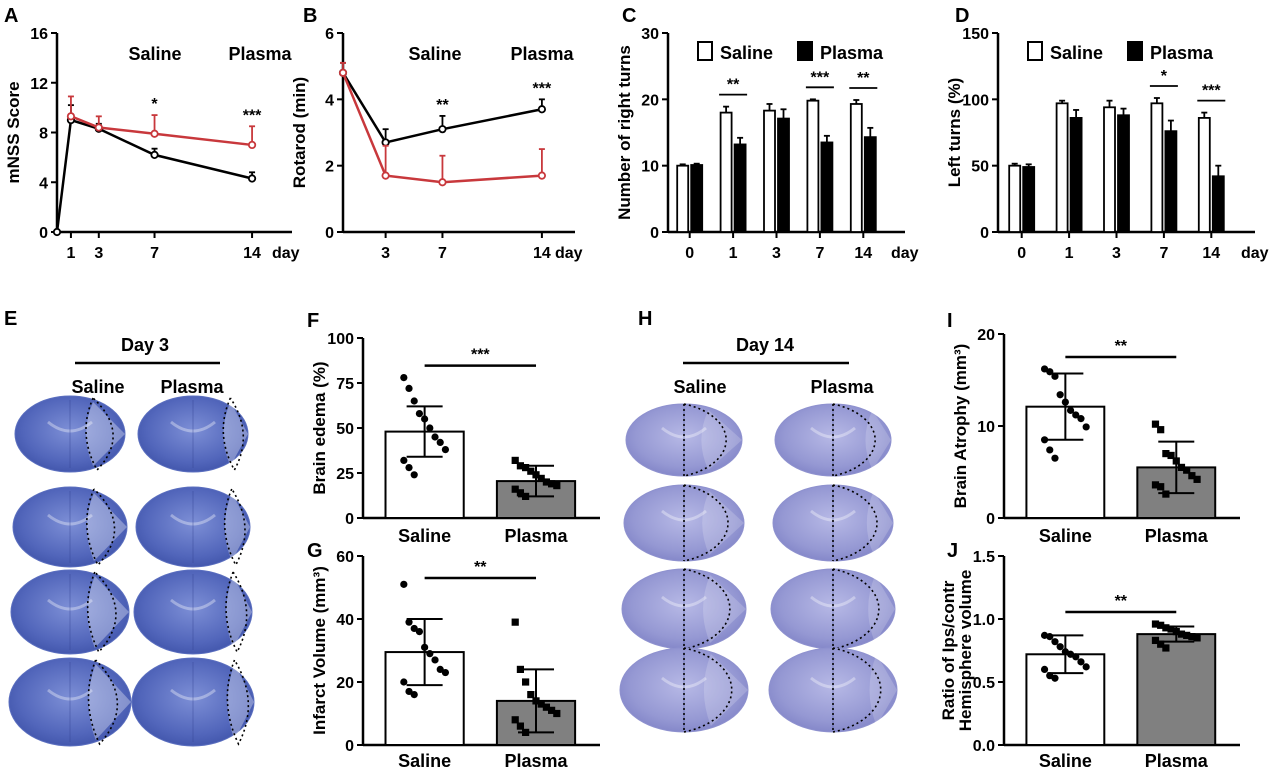 This screenshot has height=771, width=1280. I want to click on slices-e: E Day 3 Saline Plasma, so click(129, 527).